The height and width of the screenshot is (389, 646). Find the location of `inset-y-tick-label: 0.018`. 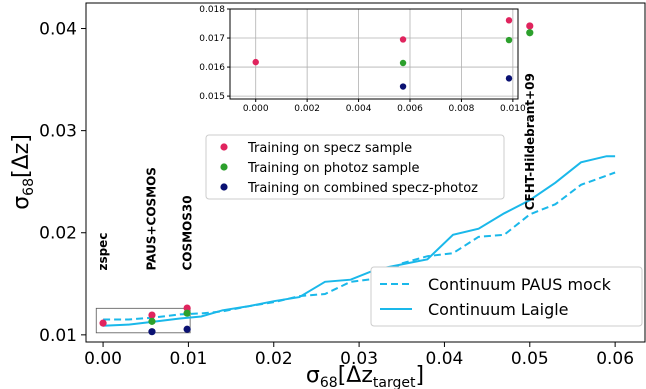

inset-y-tick-label: 0.018 is located at coordinates (212, 10).